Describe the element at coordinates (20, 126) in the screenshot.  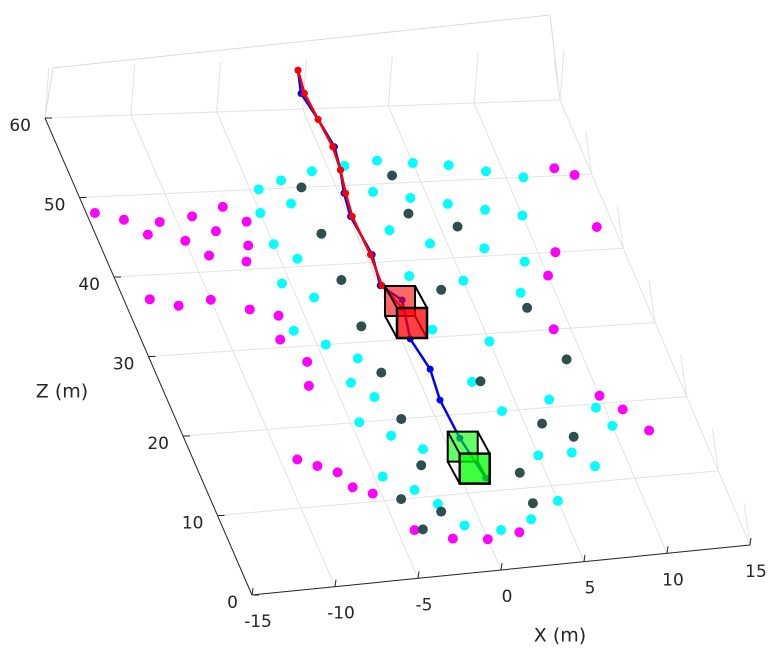
I see `y-tick-label: 60` at that location.